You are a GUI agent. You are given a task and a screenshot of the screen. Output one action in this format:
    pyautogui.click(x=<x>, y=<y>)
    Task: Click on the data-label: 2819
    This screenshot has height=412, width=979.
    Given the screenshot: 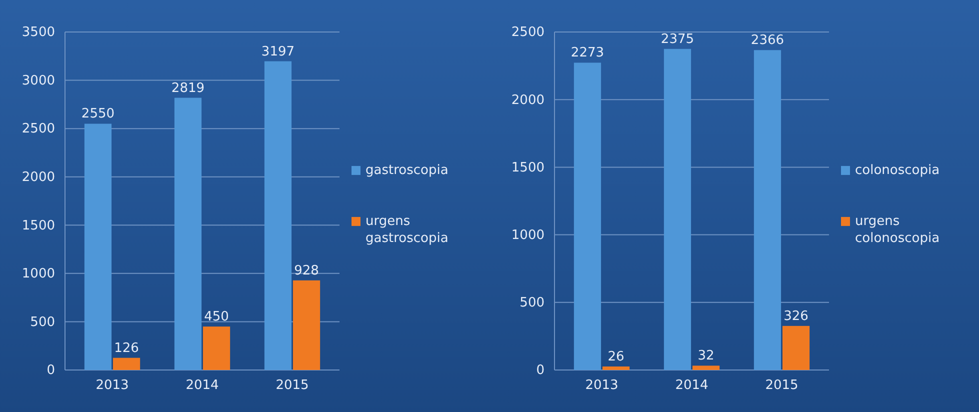 What is the action you would take?
    pyautogui.click(x=188, y=88)
    